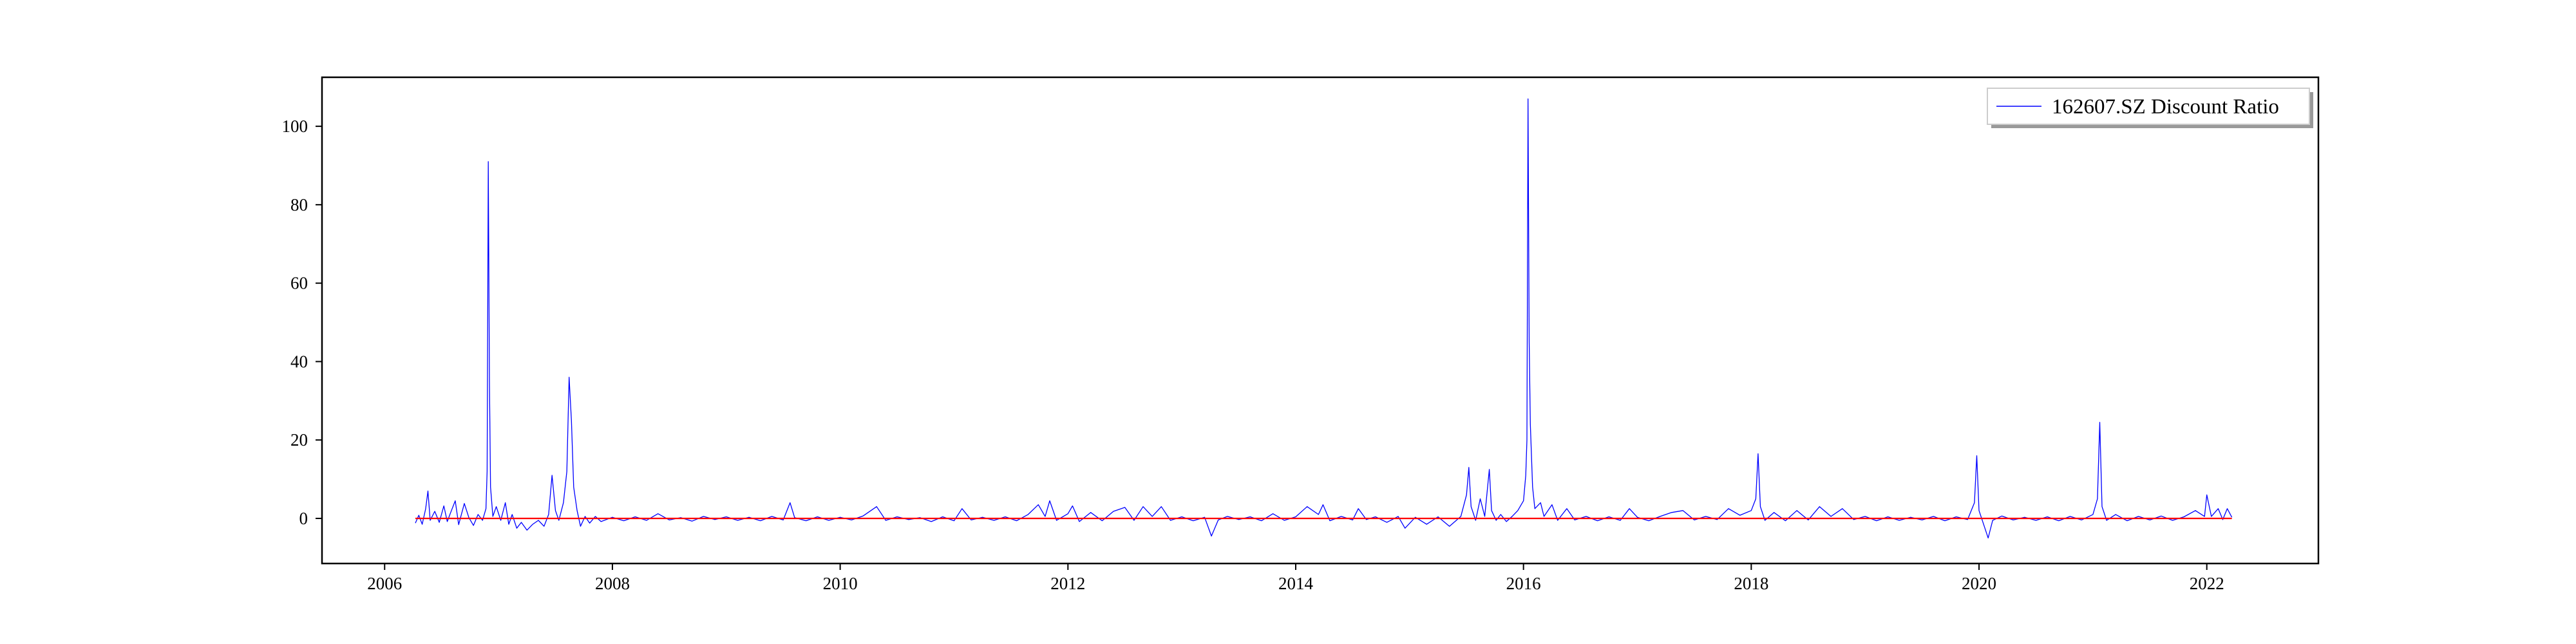 This screenshot has width=2576, height=644. What do you see at coordinates (2207, 583) in the screenshot?
I see `x-tick-label: 2022` at bounding box center [2207, 583].